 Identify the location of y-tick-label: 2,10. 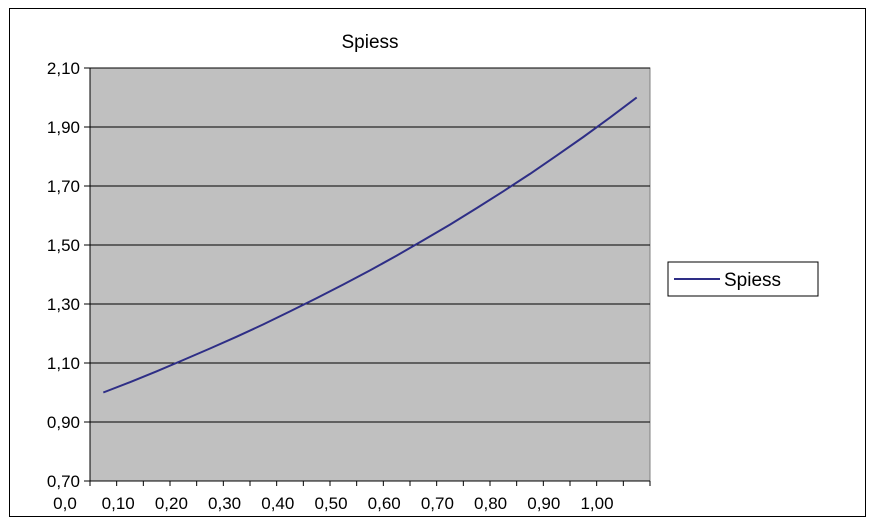
(63, 68).